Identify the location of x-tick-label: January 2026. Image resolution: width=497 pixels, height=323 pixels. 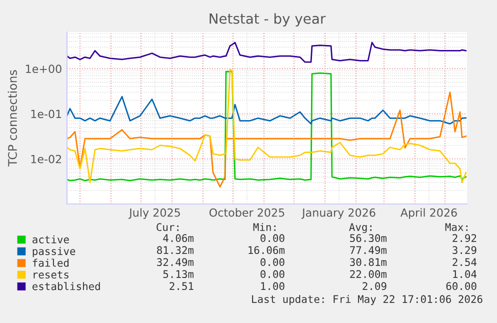
(338, 213).